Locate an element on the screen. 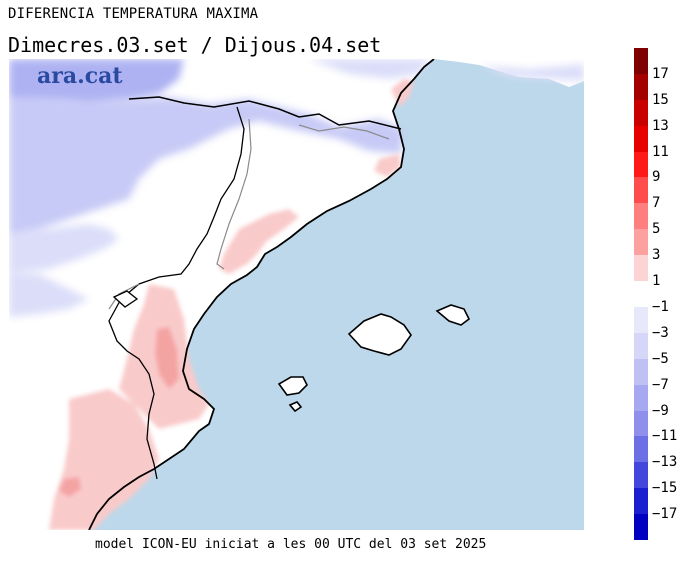 The height and width of the screenshot is (561, 698). formentera-island is located at coordinates (295, 407).